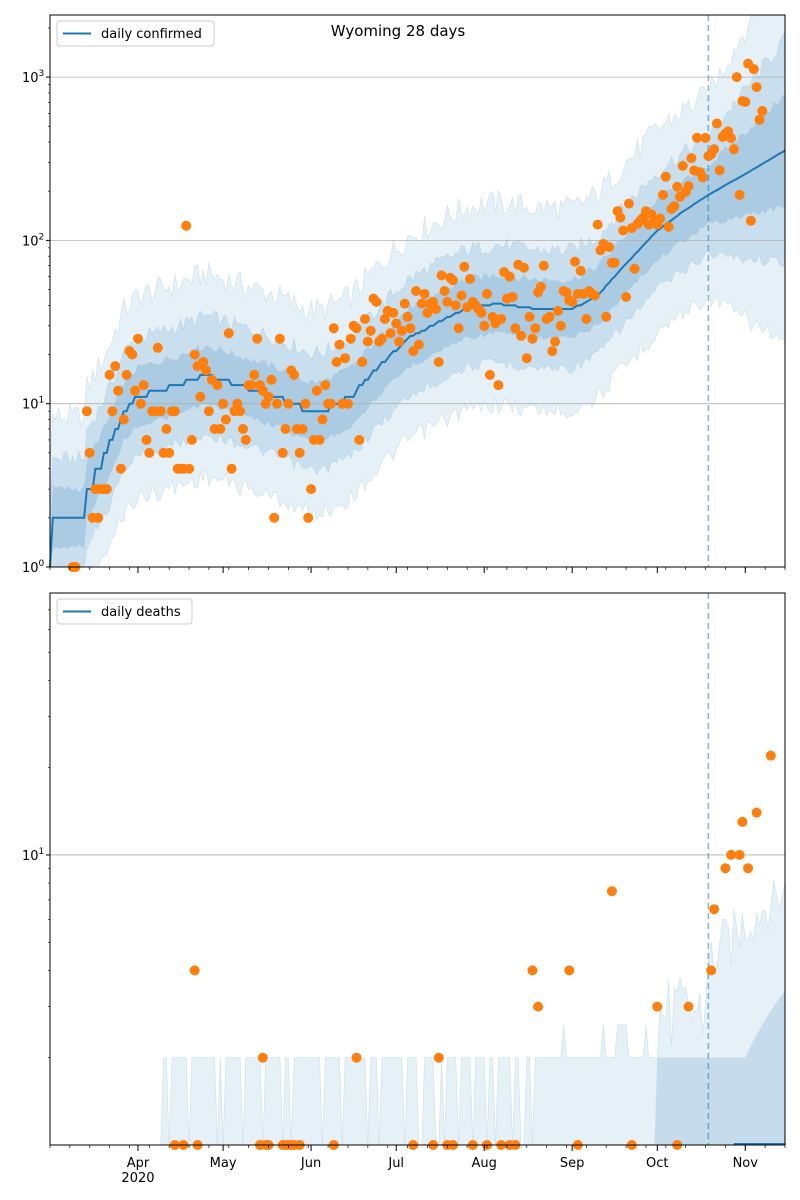 The height and width of the screenshot is (1200, 800). What do you see at coordinates (151, 34) in the screenshot?
I see `confirmed-legend-label: daily confirmed` at bounding box center [151, 34].